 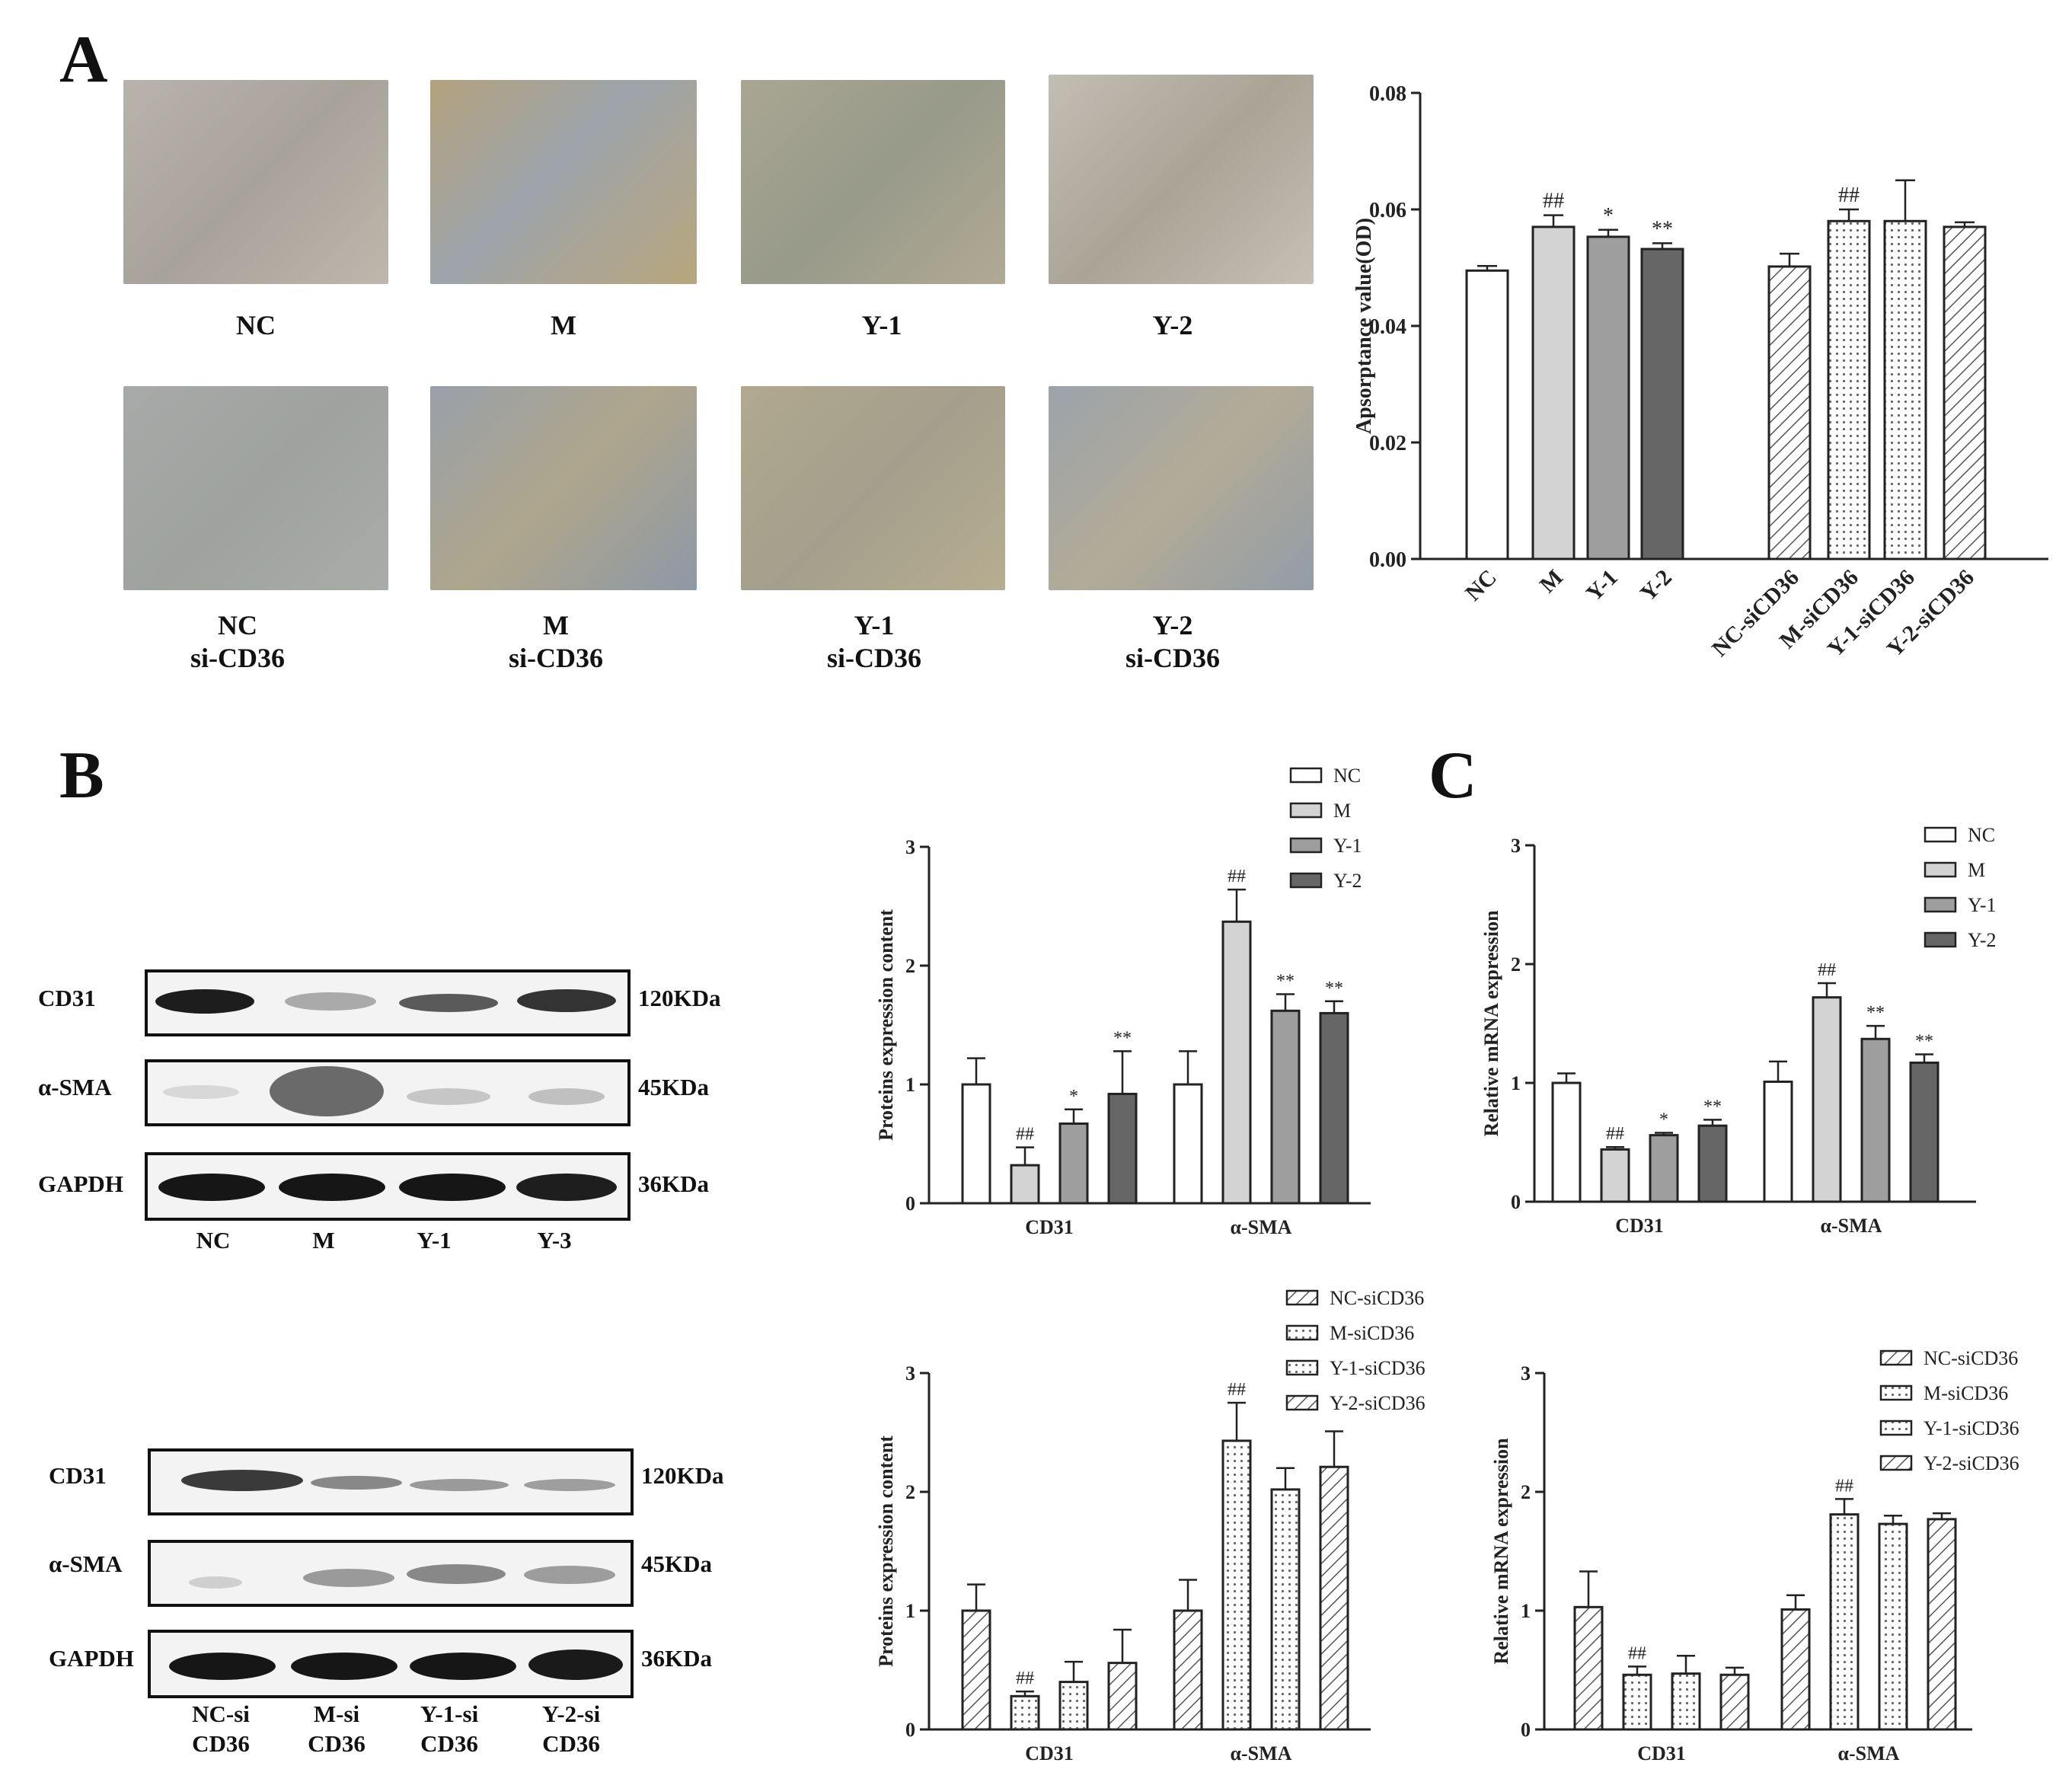 What do you see at coordinates (1526, 1492) in the screenshot?
I see `y-tick-label: 2` at bounding box center [1526, 1492].